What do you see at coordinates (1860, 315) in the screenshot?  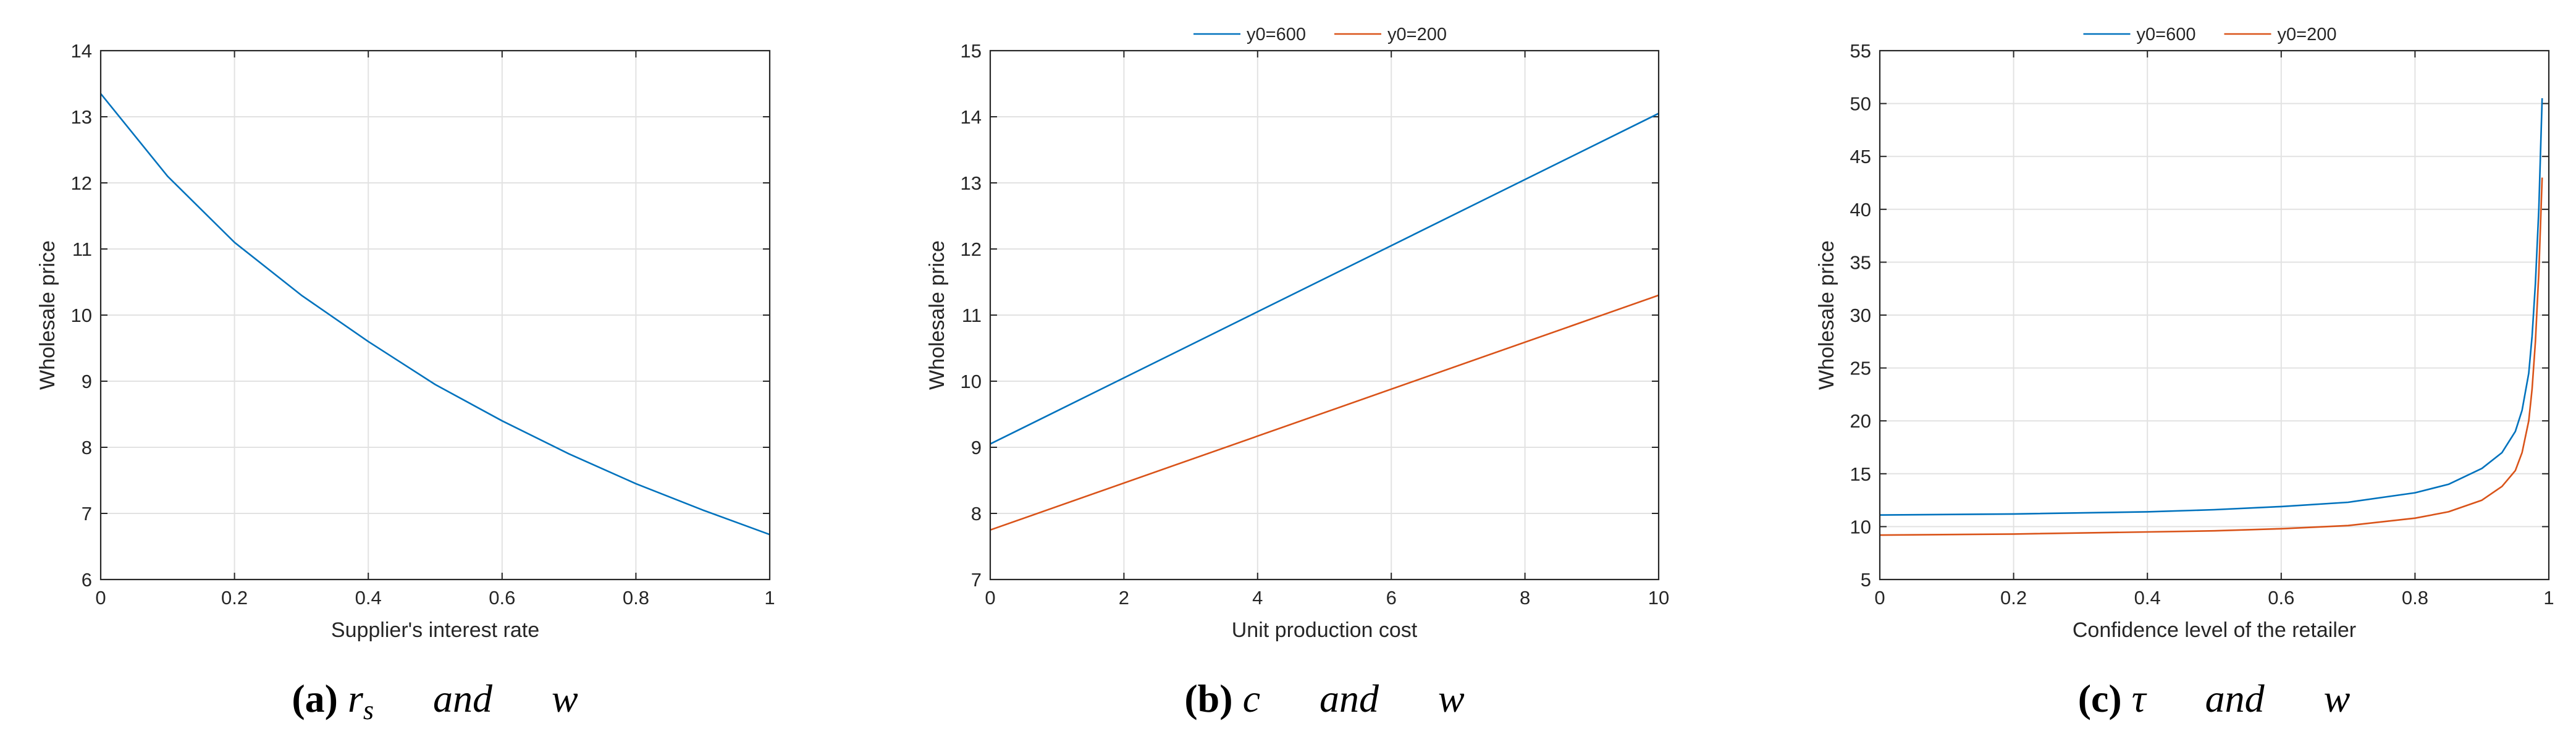 I see `y-tick-label: 30` at bounding box center [1860, 315].